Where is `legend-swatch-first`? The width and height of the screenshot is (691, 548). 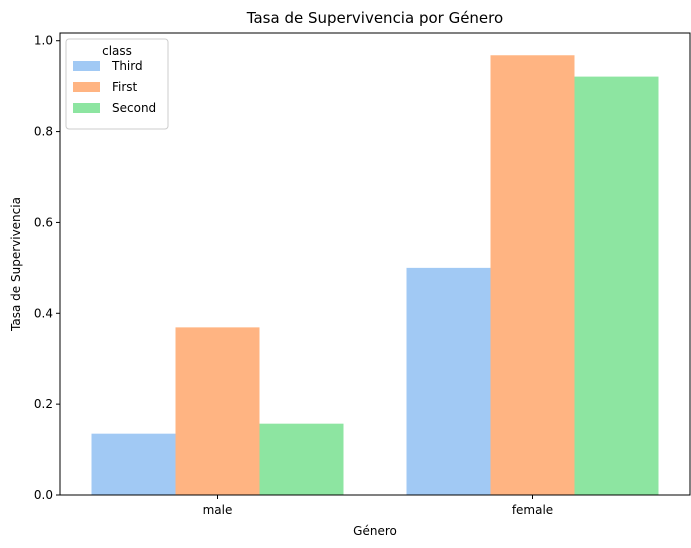
legend-swatch-first is located at coordinates (86, 87).